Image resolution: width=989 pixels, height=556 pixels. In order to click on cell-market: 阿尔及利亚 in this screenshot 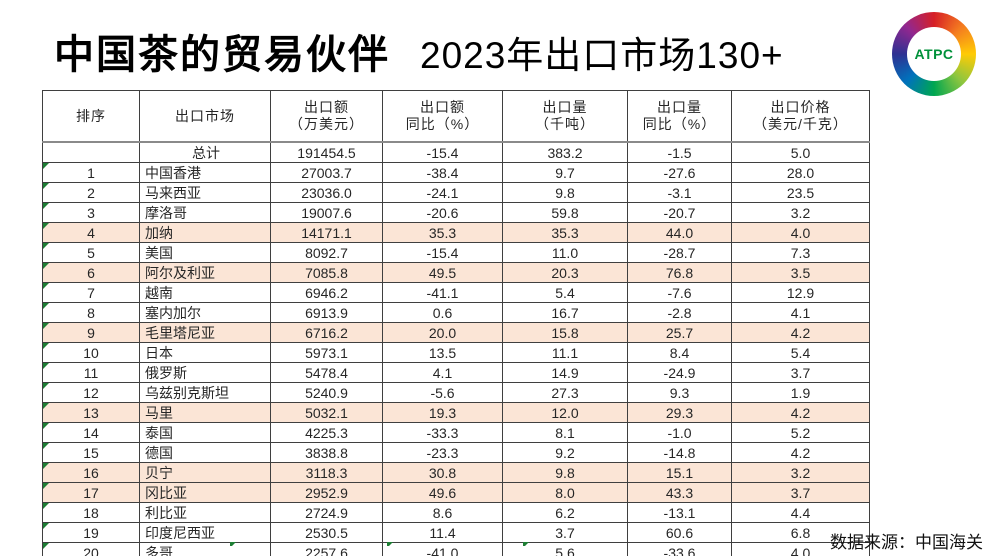, I will do `click(205, 272)`.